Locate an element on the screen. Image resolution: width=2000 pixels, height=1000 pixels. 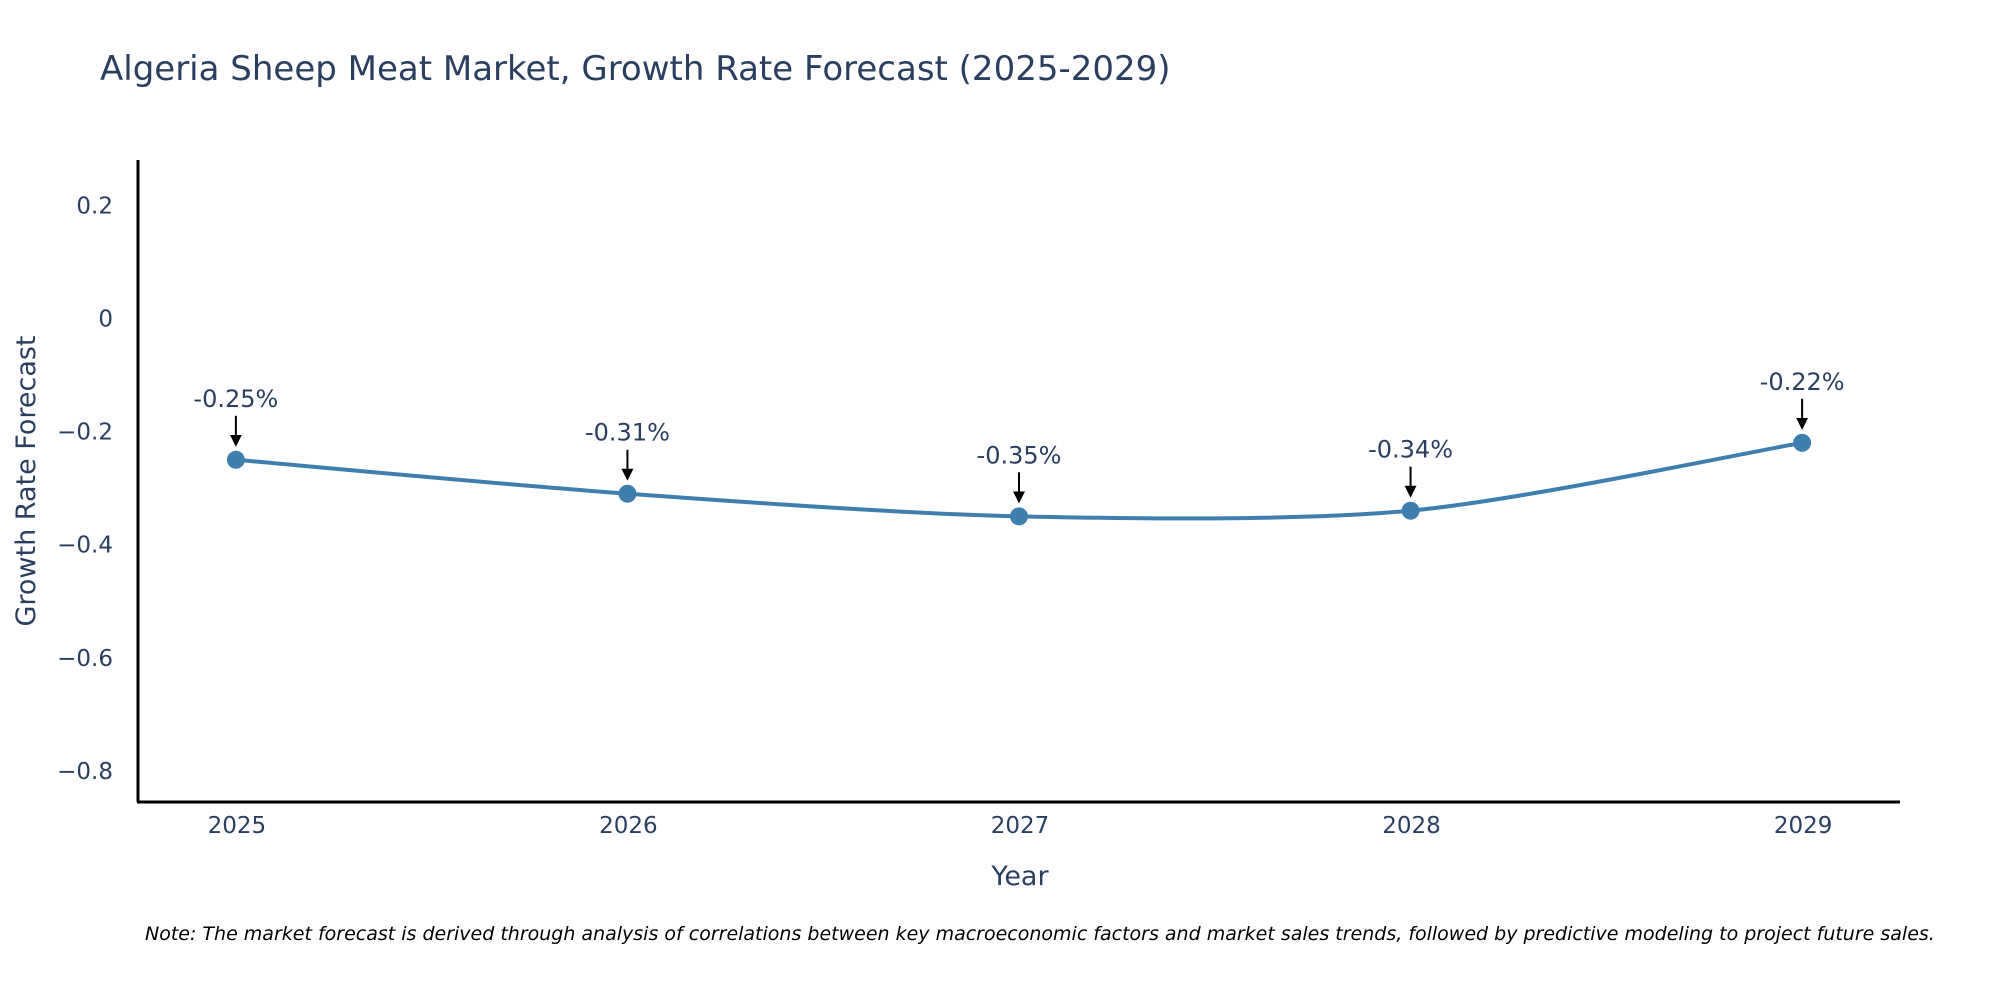
data-label: -0.22% is located at coordinates (1802, 382).